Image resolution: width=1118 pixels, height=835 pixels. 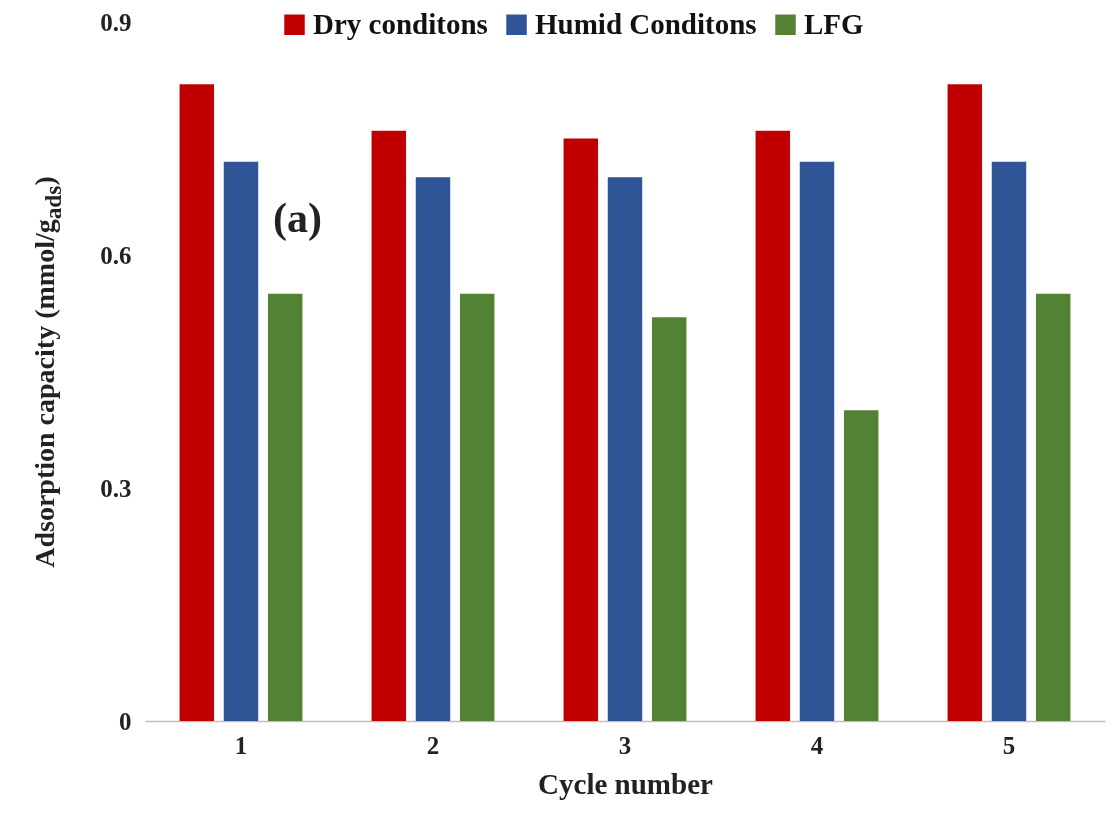 What do you see at coordinates (646, 23) in the screenshot?
I see `legend-label: Humid Conditons` at bounding box center [646, 23].